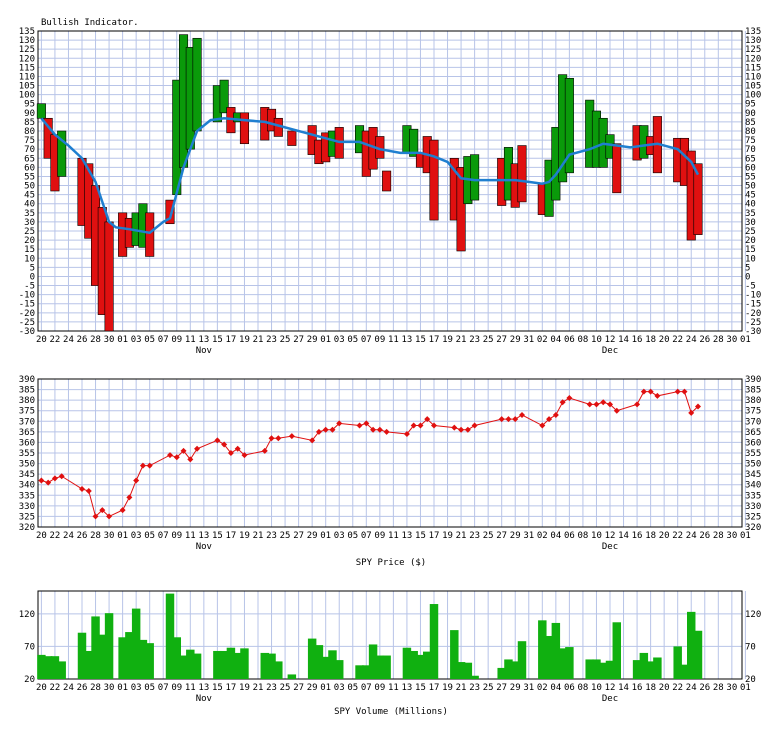 The height and width of the screenshot is (729, 784). Describe the element at coordinates (339, 536) in the screenshot. I see `x-tick-label: 03` at that location.